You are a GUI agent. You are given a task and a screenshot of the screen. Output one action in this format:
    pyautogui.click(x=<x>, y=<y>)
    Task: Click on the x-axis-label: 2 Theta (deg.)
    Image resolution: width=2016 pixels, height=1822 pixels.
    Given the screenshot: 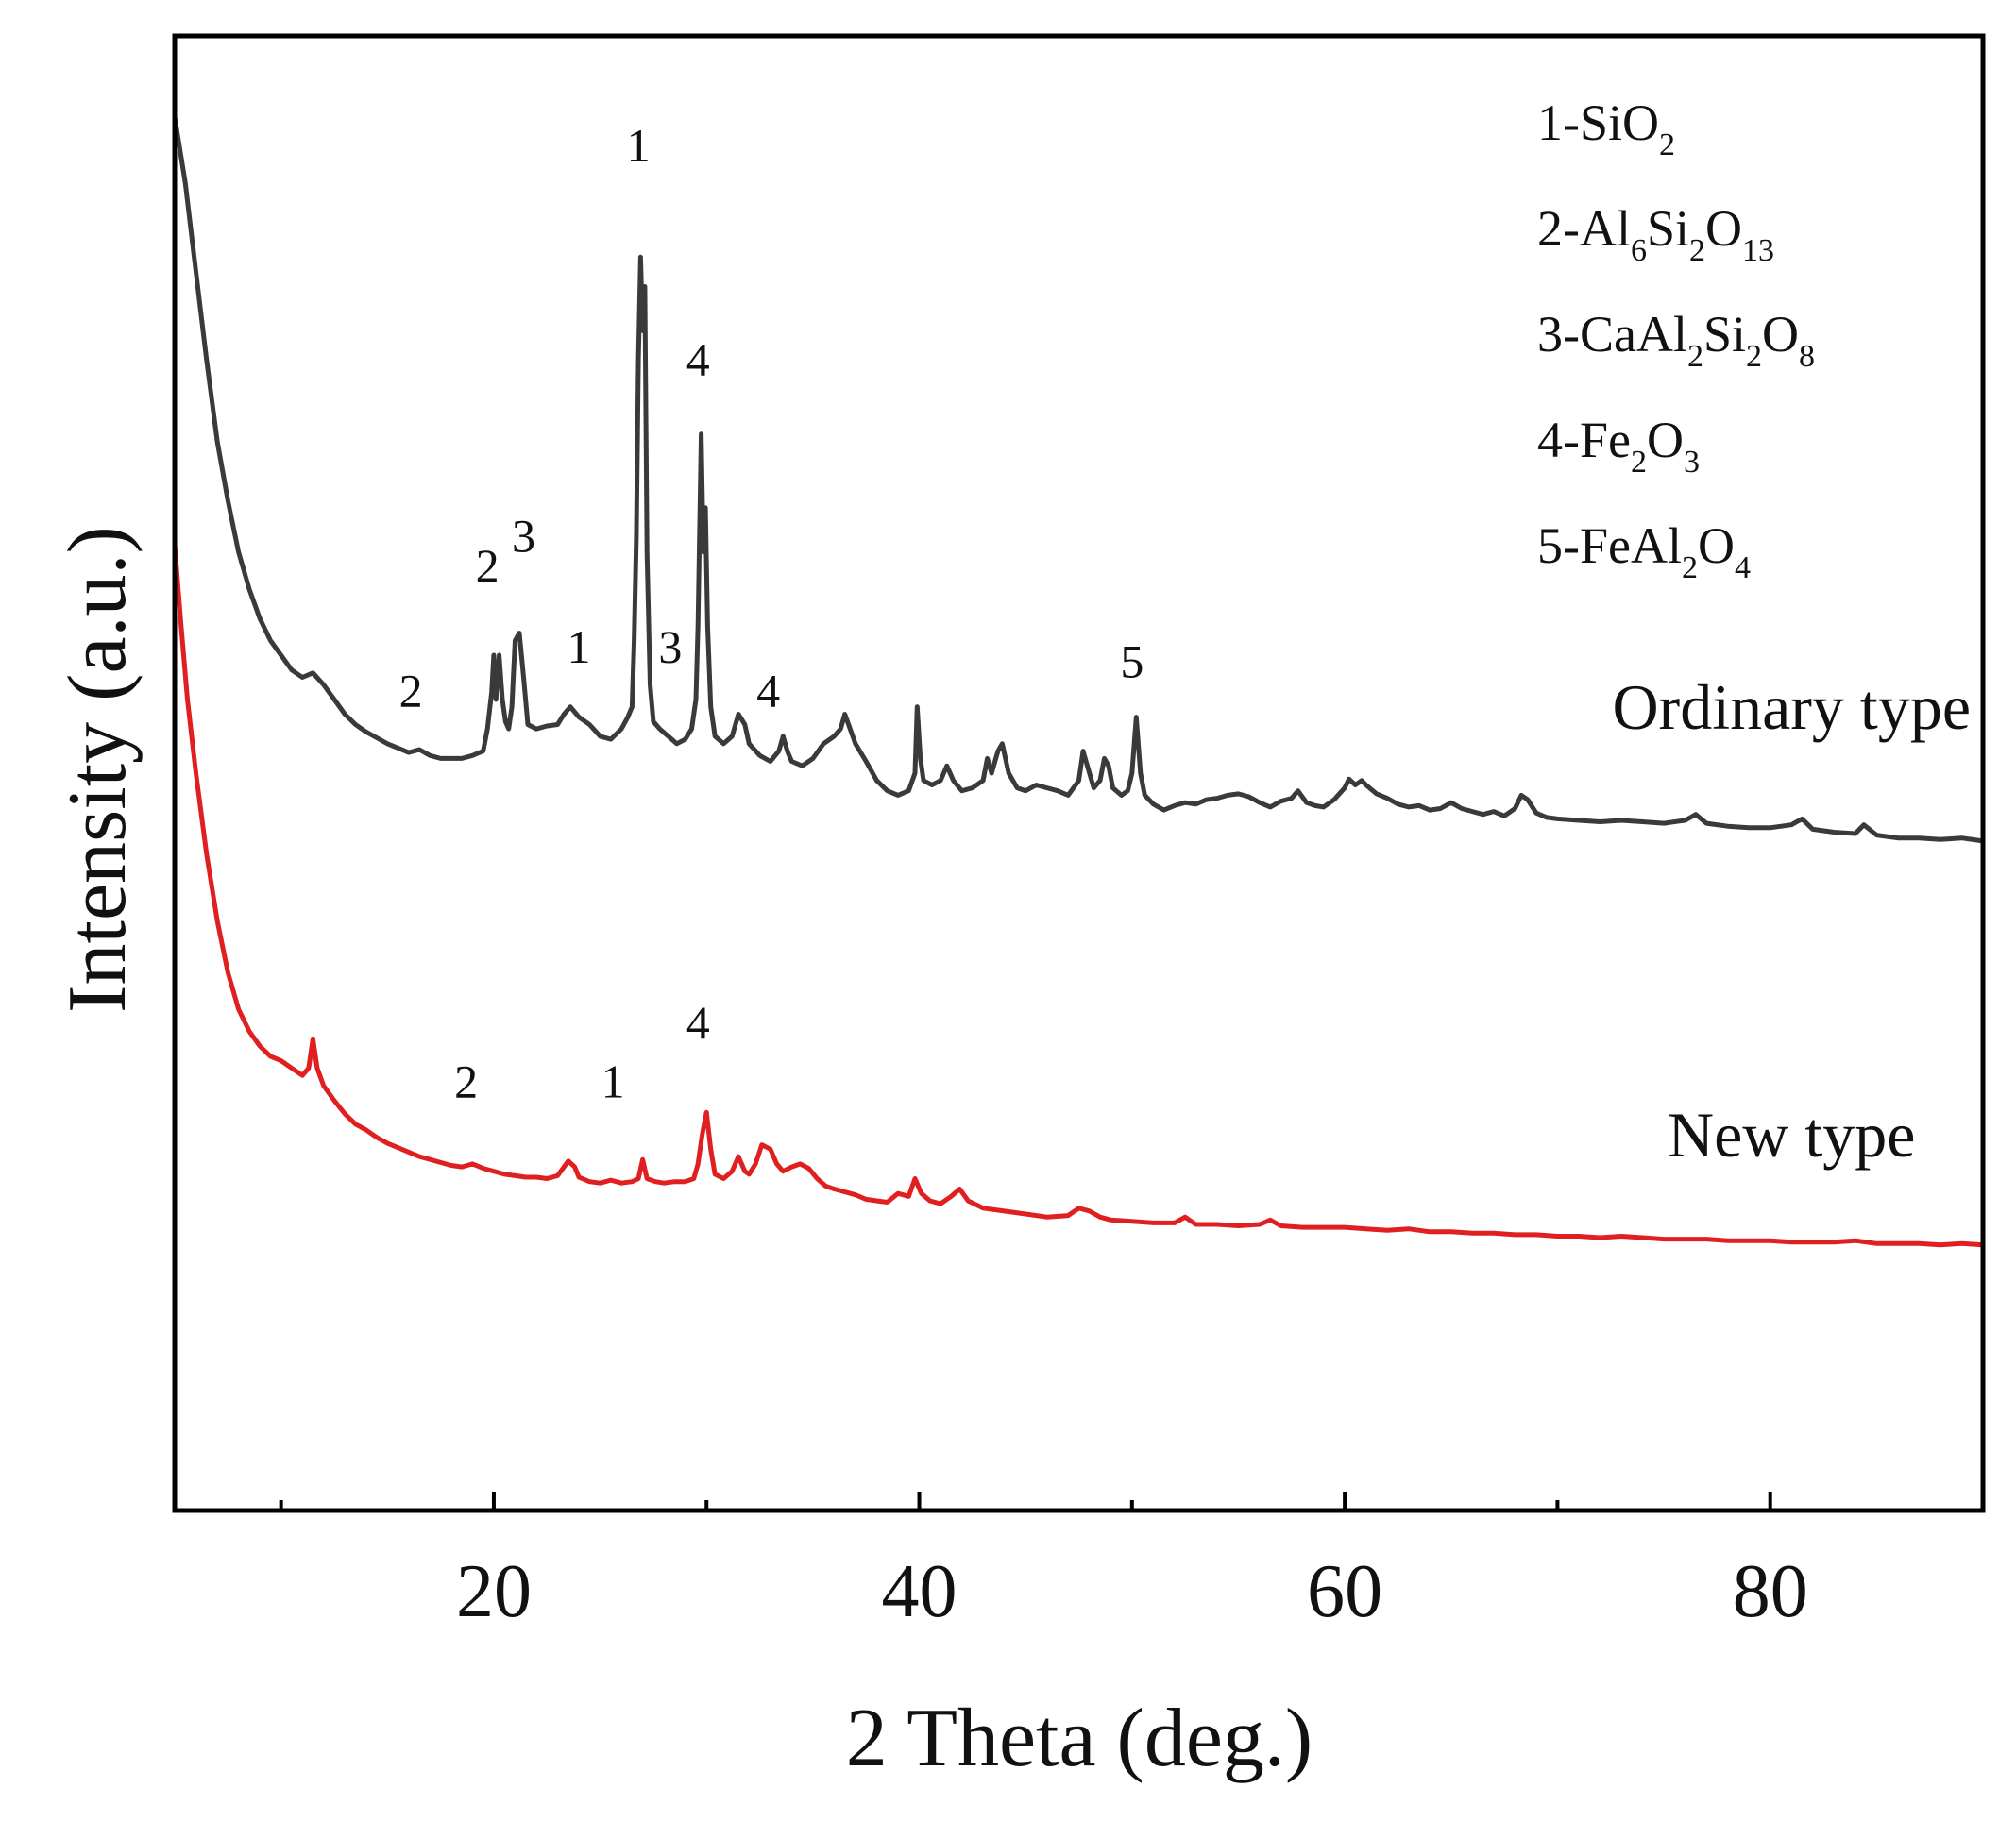 What is the action you would take?
    pyautogui.click(x=1079, y=1738)
    